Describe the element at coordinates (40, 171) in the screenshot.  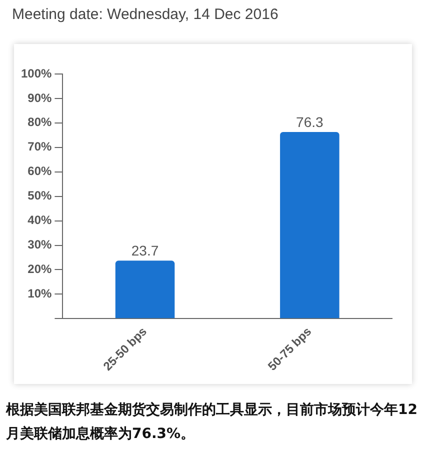
I see `y-tick-label: 60%` at that location.